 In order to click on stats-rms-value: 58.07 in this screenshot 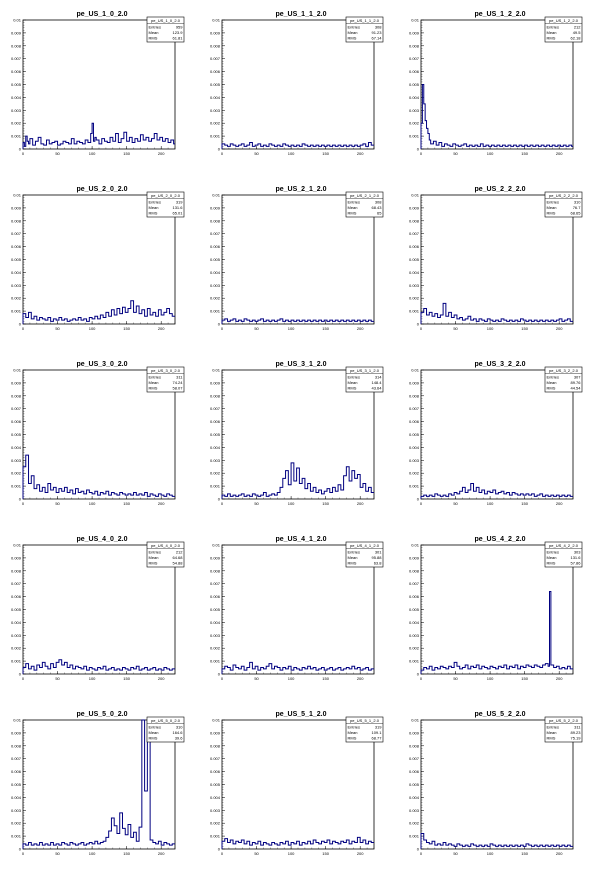, I will do `click(177, 388)`.